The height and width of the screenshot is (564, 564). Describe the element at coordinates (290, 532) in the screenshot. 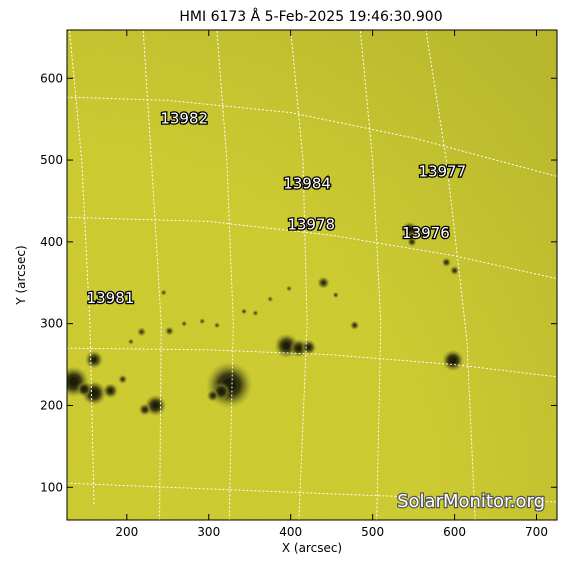

I see `x-tick-label: 400` at that location.